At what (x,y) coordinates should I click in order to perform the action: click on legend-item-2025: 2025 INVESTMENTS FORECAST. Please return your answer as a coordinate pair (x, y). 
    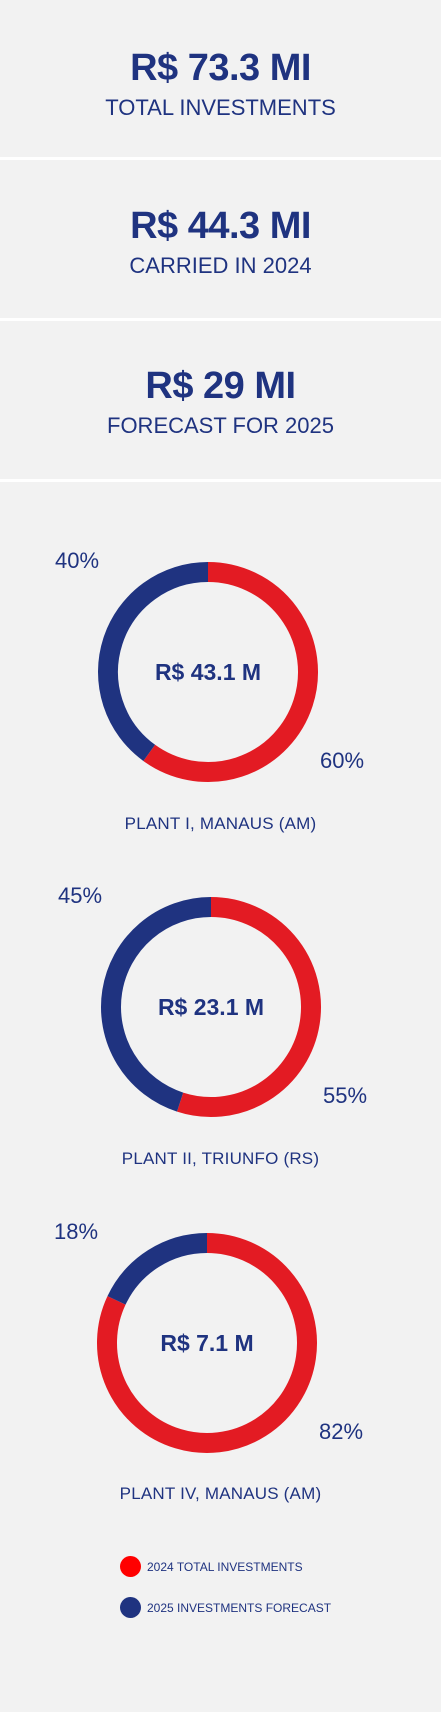
    Looking at the image, I should click on (270, 1608).